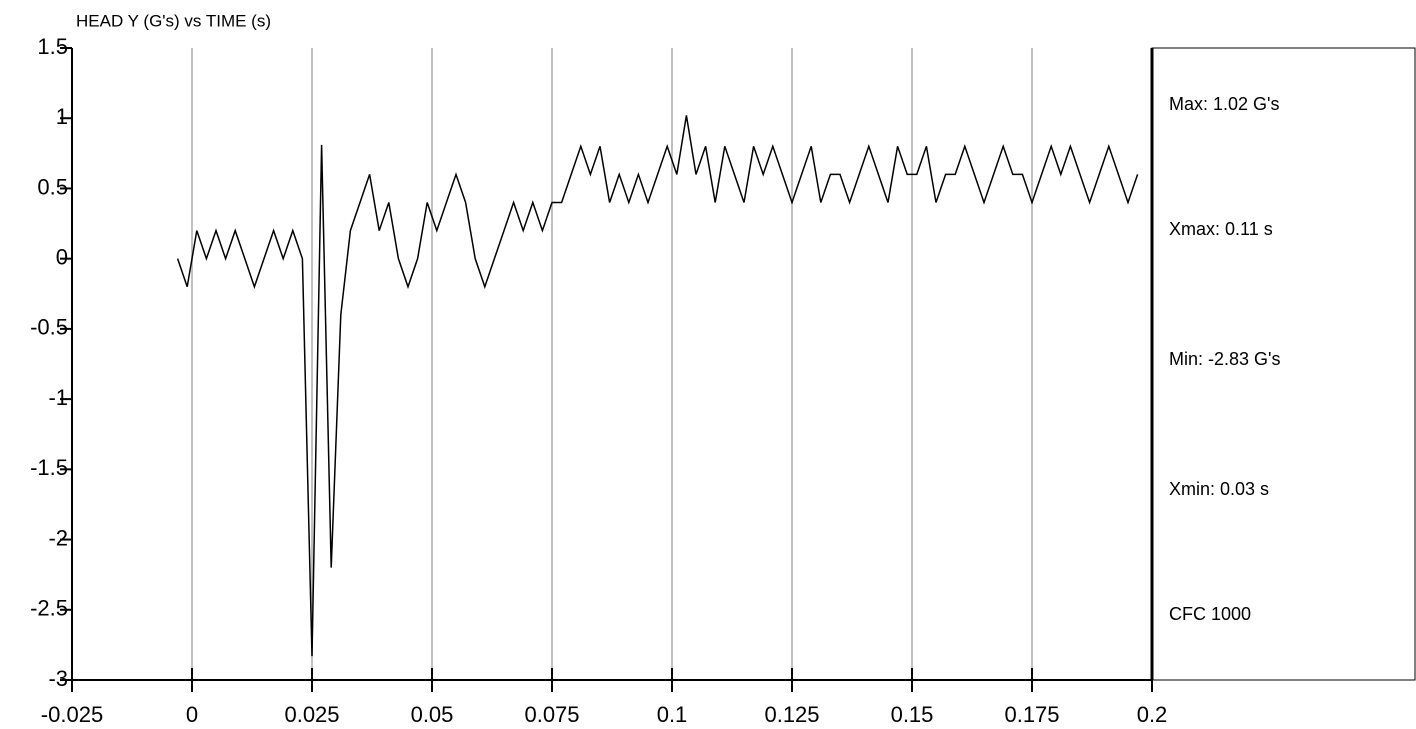 The width and height of the screenshot is (1416, 729). I want to click on y-tick-label: -1, so click(58, 397).